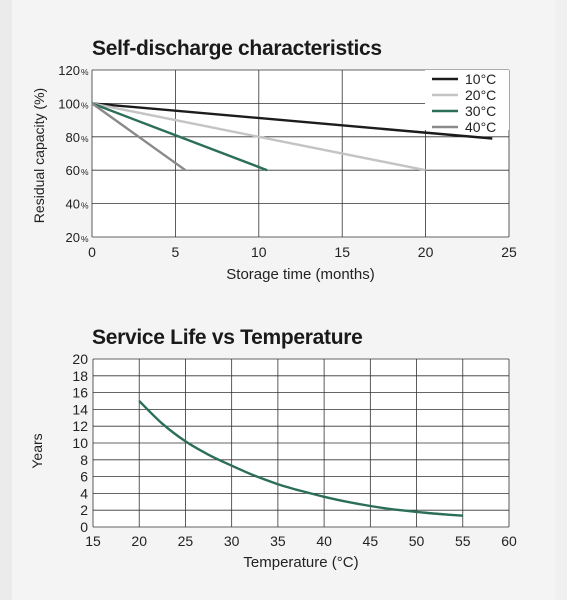 The width and height of the screenshot is (567, 600). I want to click on left-margin-bar, so click(6, 300).